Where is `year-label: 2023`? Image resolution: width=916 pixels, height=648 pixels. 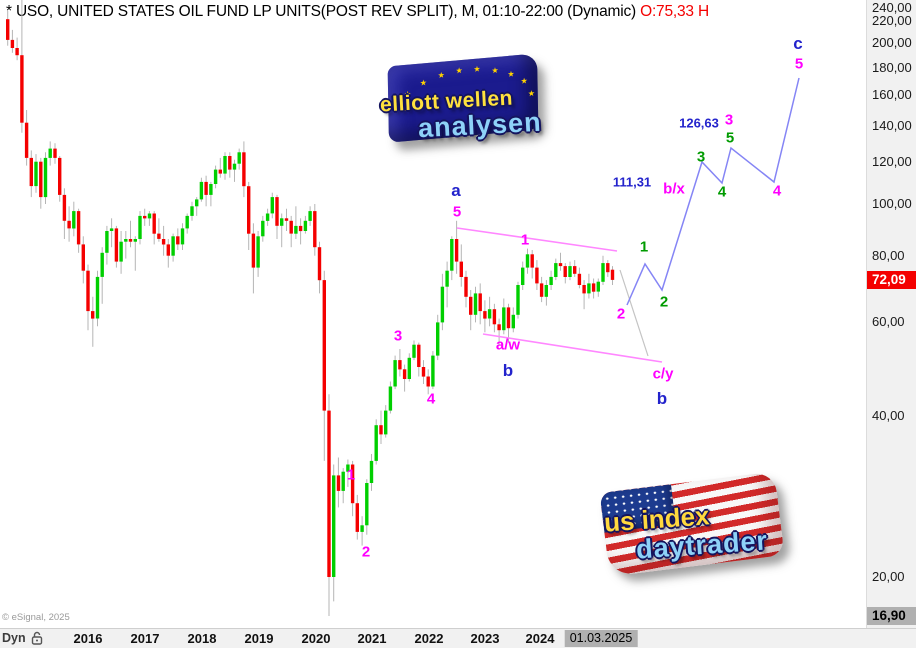
year-label: 2023 is located at coordinates (485, 638).